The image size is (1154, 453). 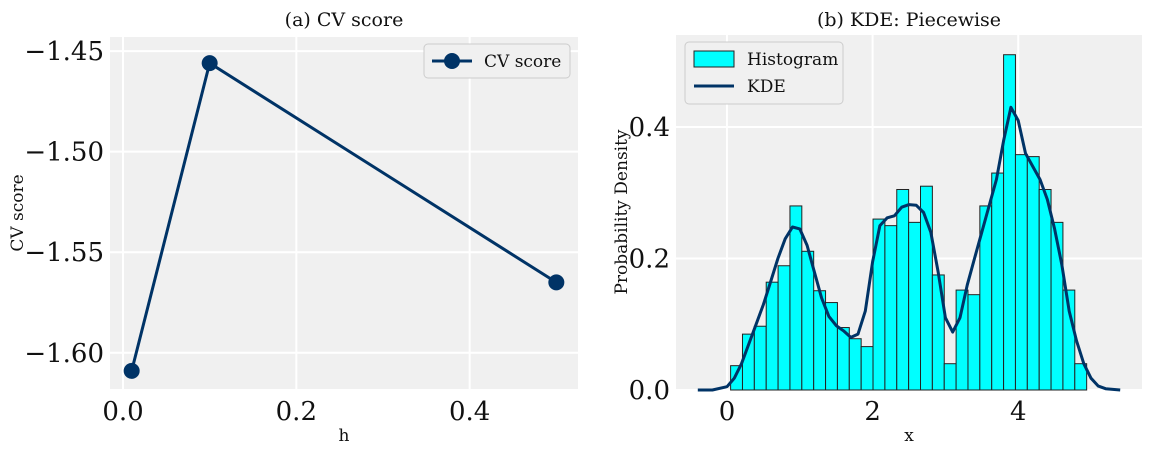 What do you see at coordinates (727, 412) in the screenshot?
I see `x-tick-label: 0` at bounding box center [727, 412].